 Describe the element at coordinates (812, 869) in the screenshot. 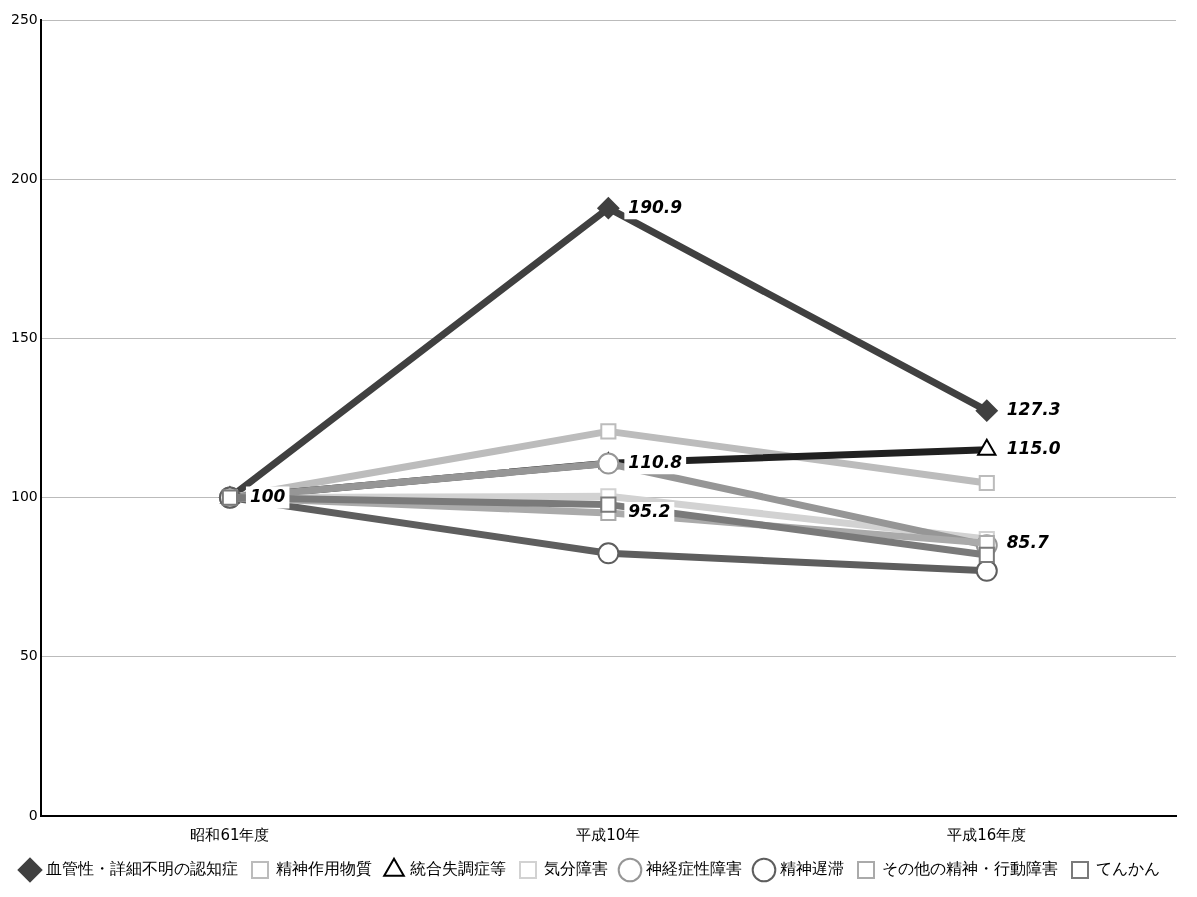

I see `legend-label: 精神遅滞` at that location.